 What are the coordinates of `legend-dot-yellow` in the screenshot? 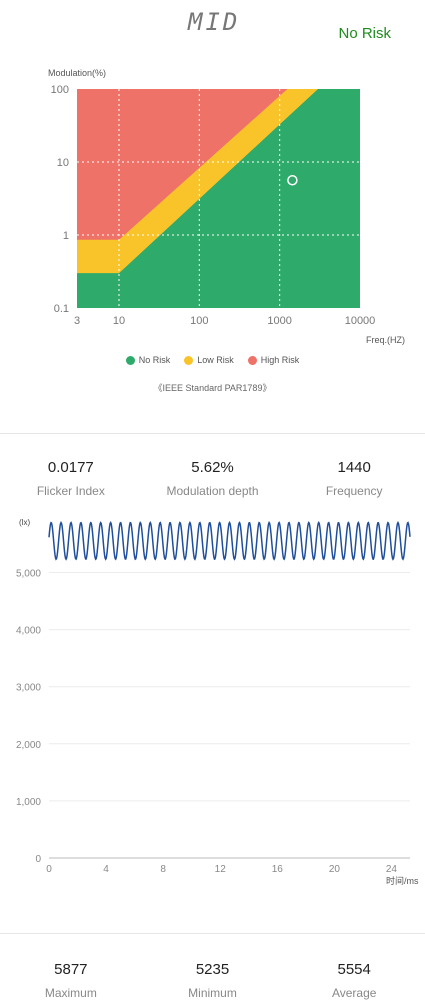 It's located at (189, 360).